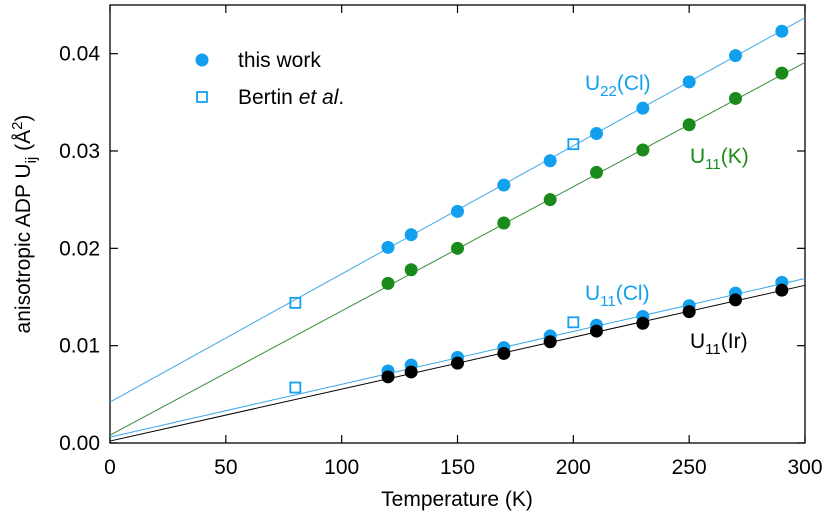  Describe the element at coordinates (735, 156) in the screenshot. I see `curve-label-rest: (K)` at that location.